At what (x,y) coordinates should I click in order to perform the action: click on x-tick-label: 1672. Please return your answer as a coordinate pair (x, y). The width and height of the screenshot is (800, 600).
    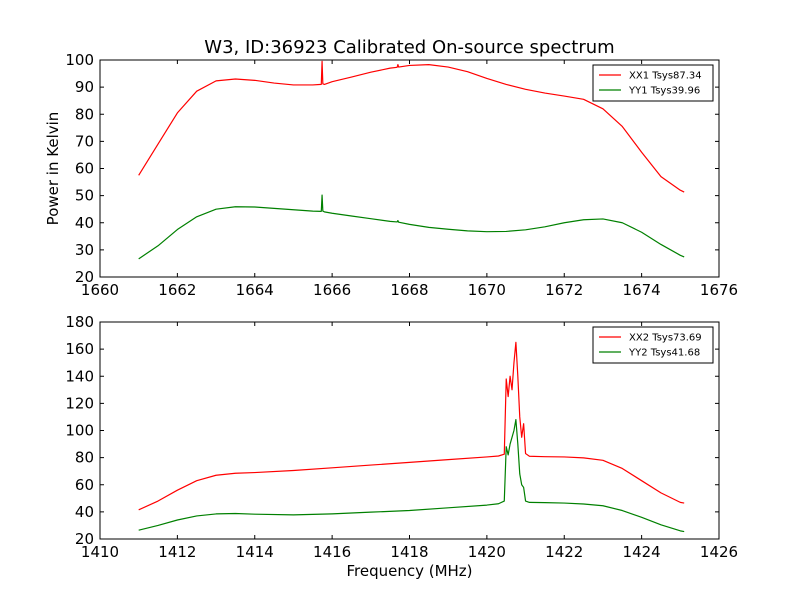
    Looking at the image, I should click on (564, 290).